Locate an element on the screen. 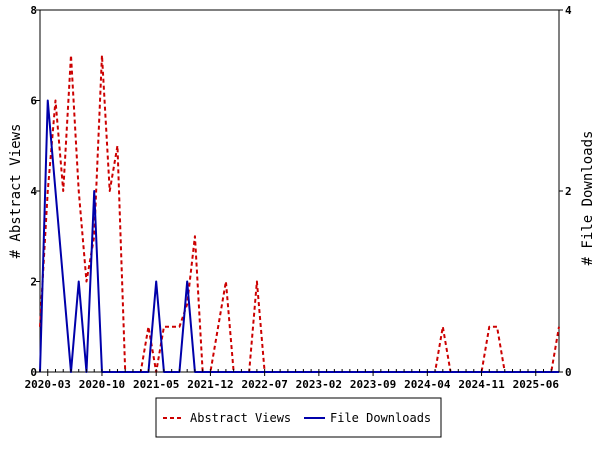  legend-label-abstract-views: Abstract Views is located at coordinates (240, 418).